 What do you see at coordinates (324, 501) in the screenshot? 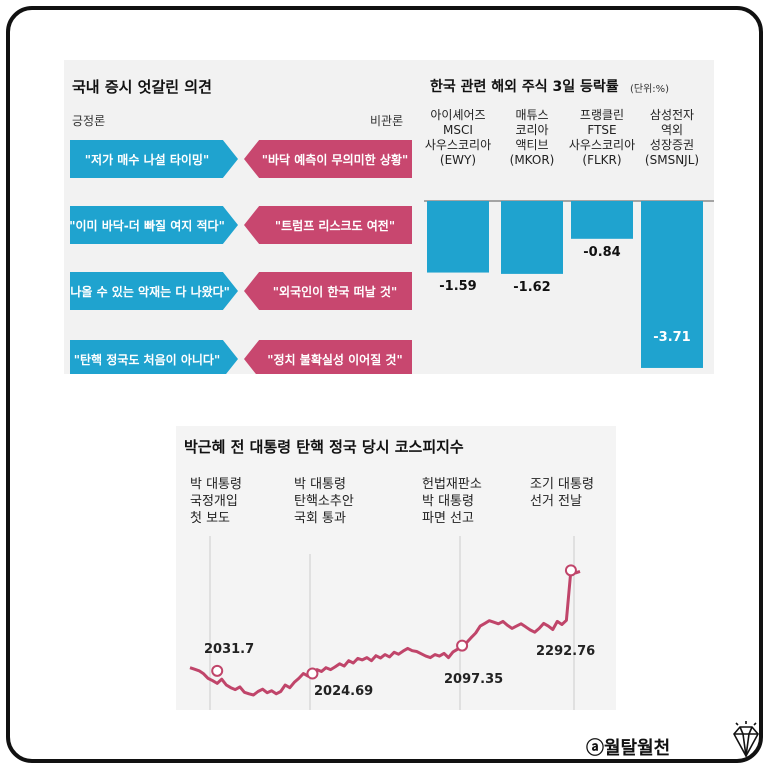
I see `event-label-2: 박 대통령 탄핵소추안 국회 통과` at bounding box center [324, 501].